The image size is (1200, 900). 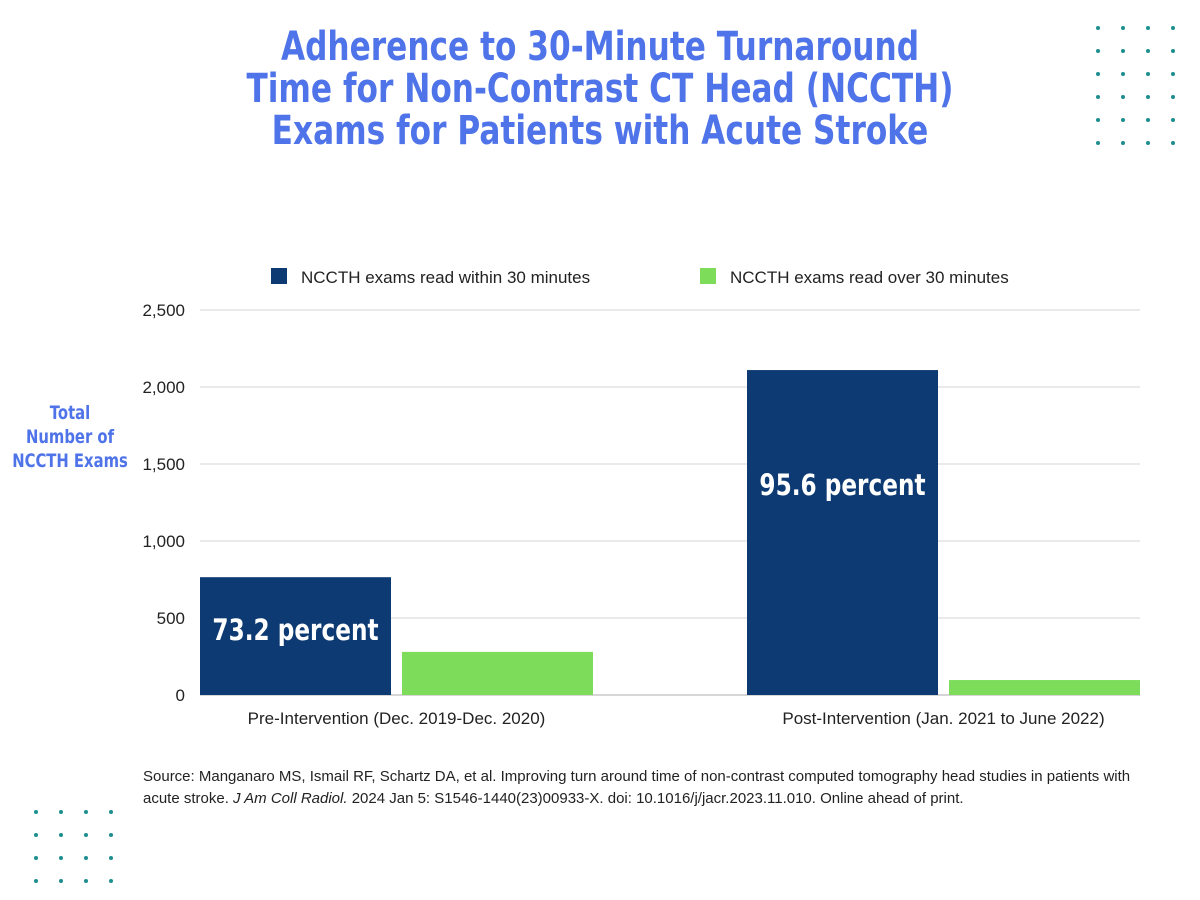 I want to click on source-journal: J Am Coll Radiol., so click(x=290, y=798).